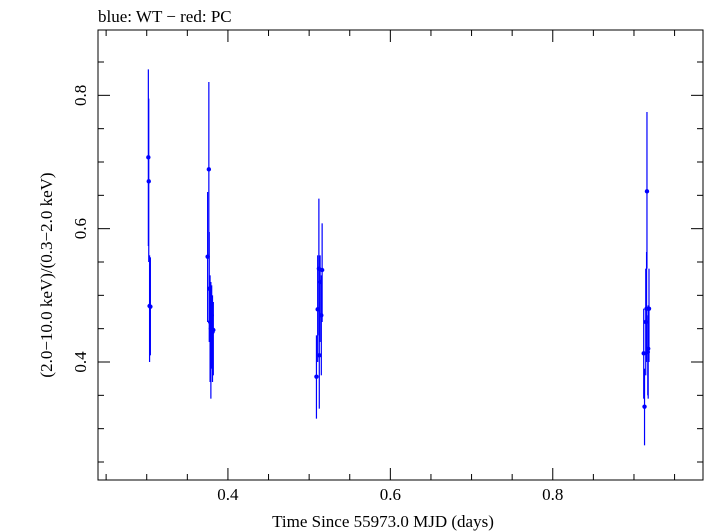  What do you see at coordinates (390, 494) in the screenshot?
I see `x-tick-label: 0.6` at bounding box center [390, 494].